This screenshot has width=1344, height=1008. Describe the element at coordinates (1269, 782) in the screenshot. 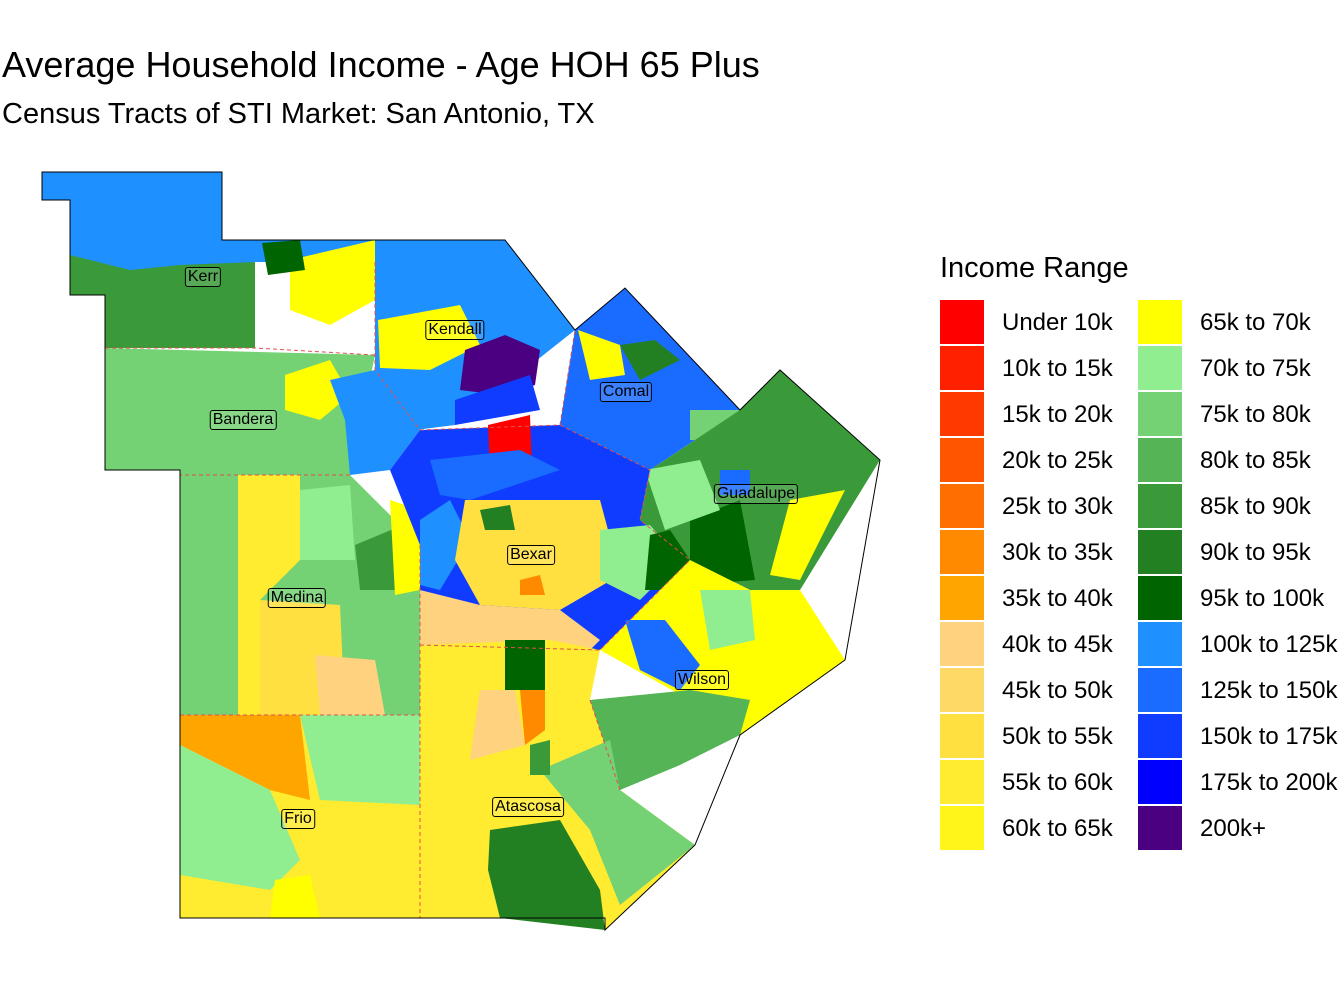

I see `legend-label: 175k to 200k` at that location.